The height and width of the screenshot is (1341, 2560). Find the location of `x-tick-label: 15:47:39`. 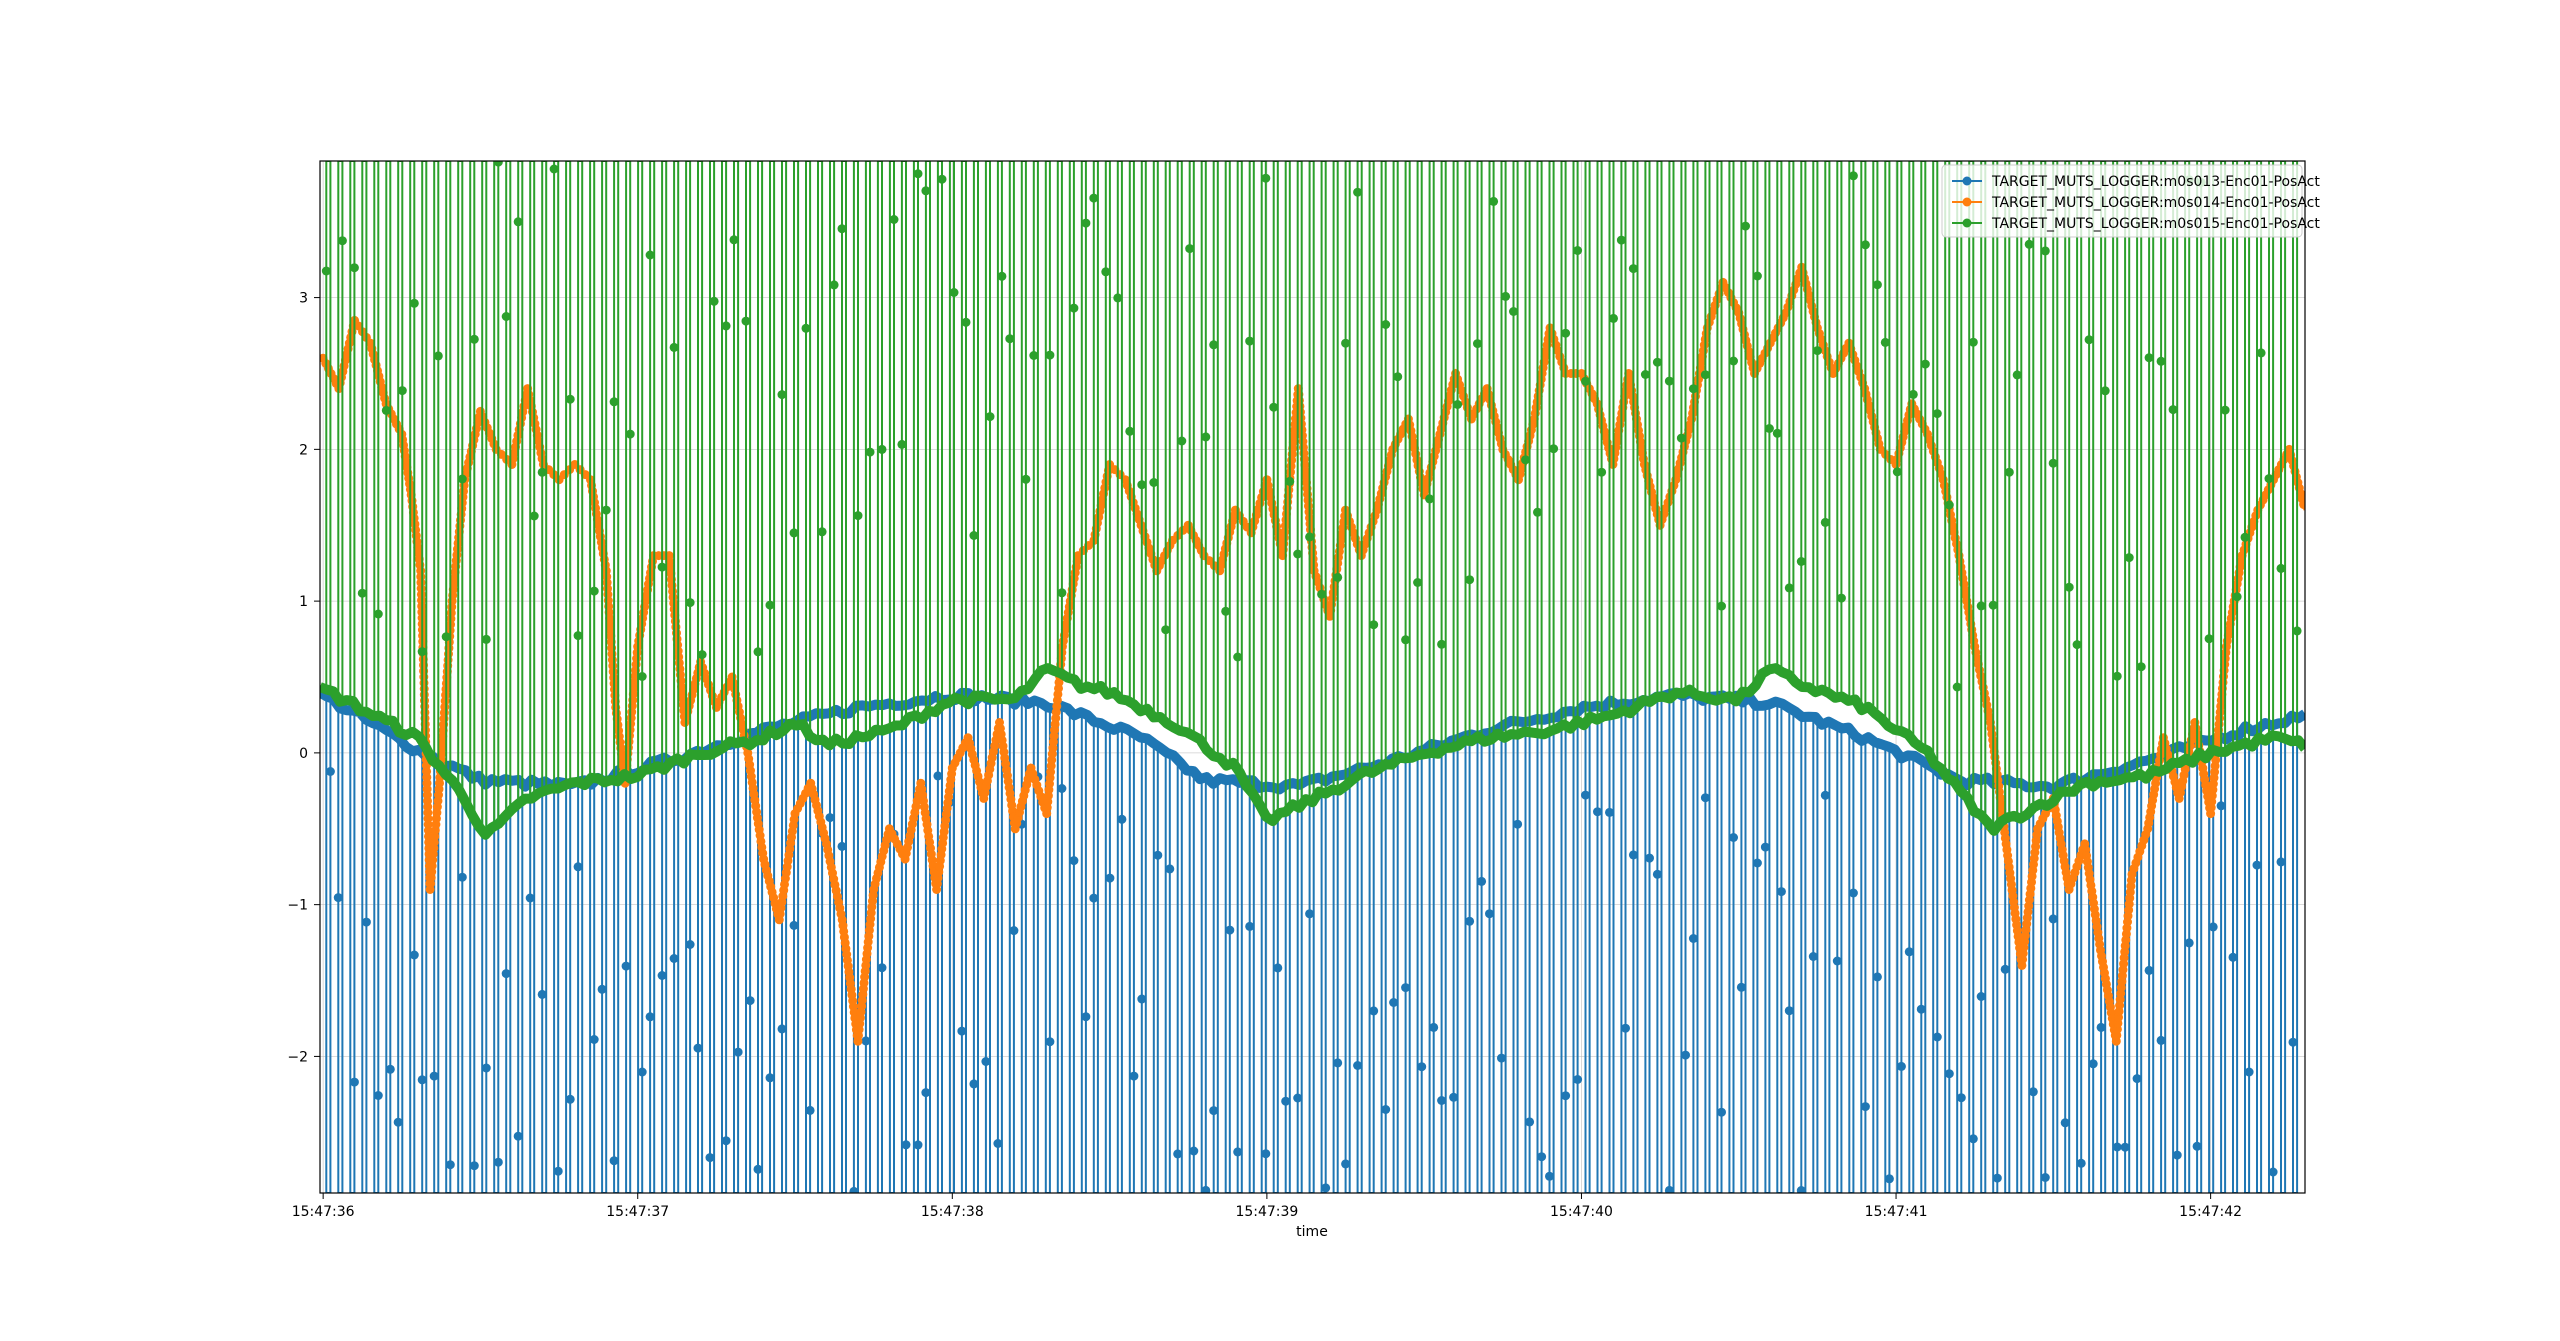

x-tick-label: 15:47:39 is located at coordinates (1266, 1212).